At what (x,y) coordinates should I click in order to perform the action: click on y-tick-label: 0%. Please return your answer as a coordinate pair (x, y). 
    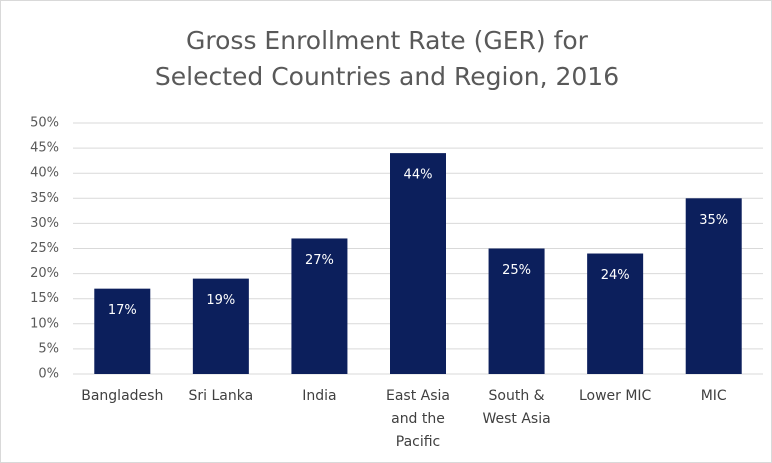
    Looking at the image, I should click on (48, 374).